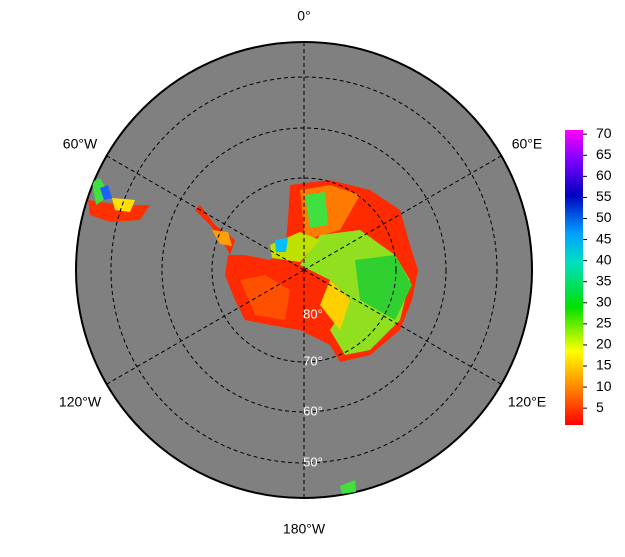 Image resolution: width=625 pixels, height=557 pixels. What do you see at coordinates (304, 529) in the screenshot?
I see `meridian-label: 180°W` at bounding box center [304, 529].